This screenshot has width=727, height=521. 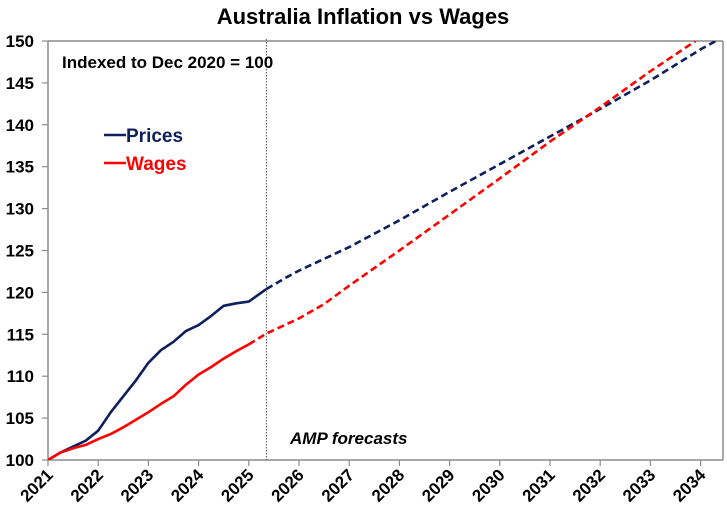 What do you see at coordinates (589, 485) in the screenshot?
I see `x-tick-label: 2032` at bounding box center [589, 485].